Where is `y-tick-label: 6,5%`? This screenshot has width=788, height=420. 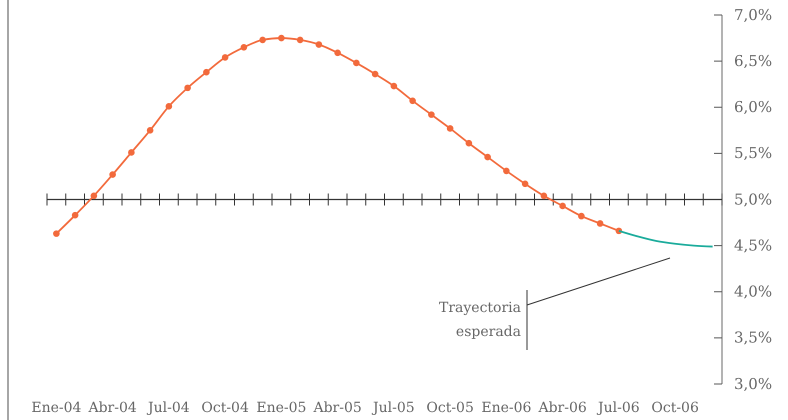
y-tick-label: 6,5% is located at coordinates (753, 61).